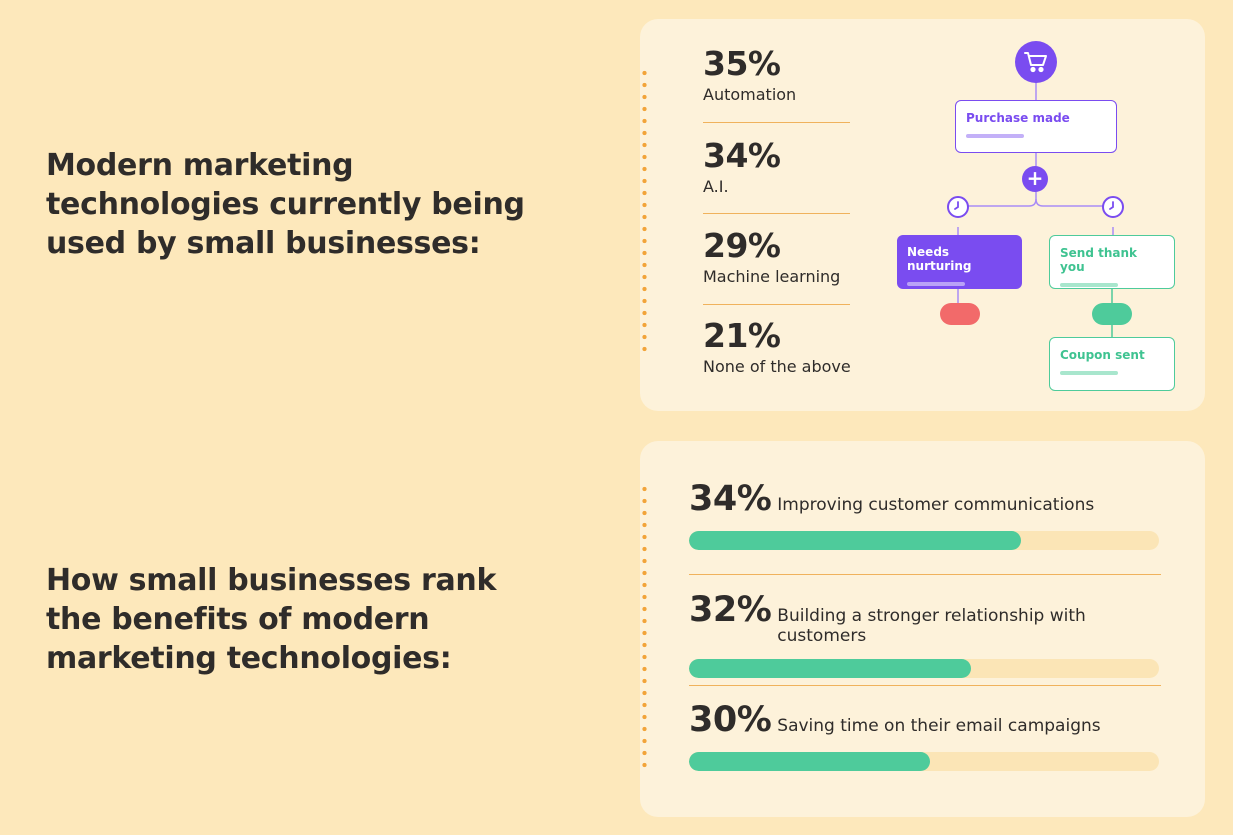 The width and height of the screenshot is (1233, 835). Describe the element at coordinates (716, 186) in the screenshot. I see `stat-label: A.I.` at that location.